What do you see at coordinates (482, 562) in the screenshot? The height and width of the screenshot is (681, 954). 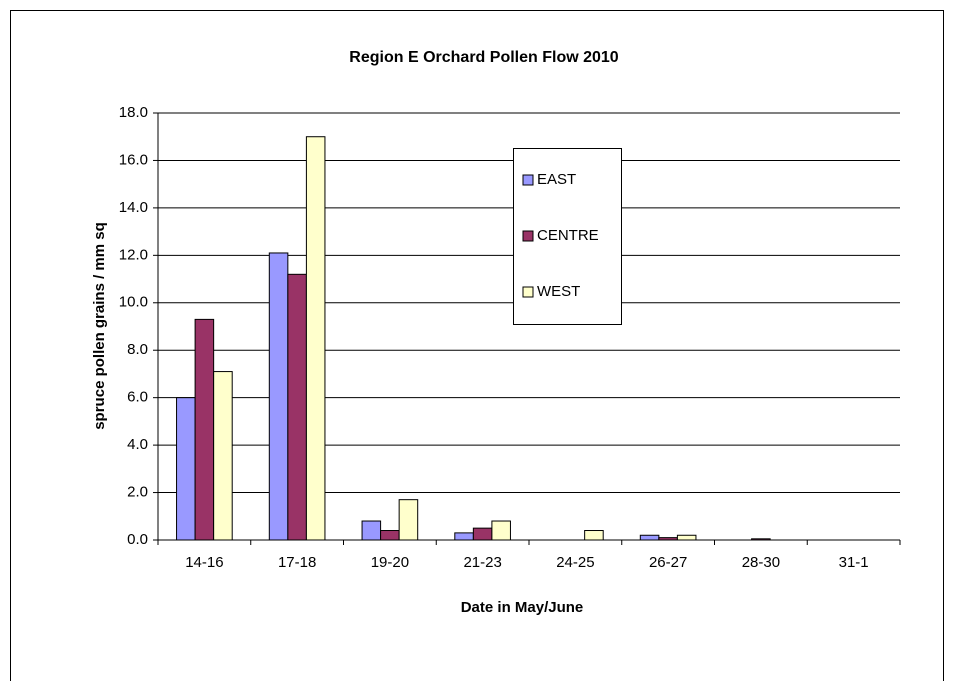 I see `x-tick-label: 21-23` at bounding box center [482, 562].